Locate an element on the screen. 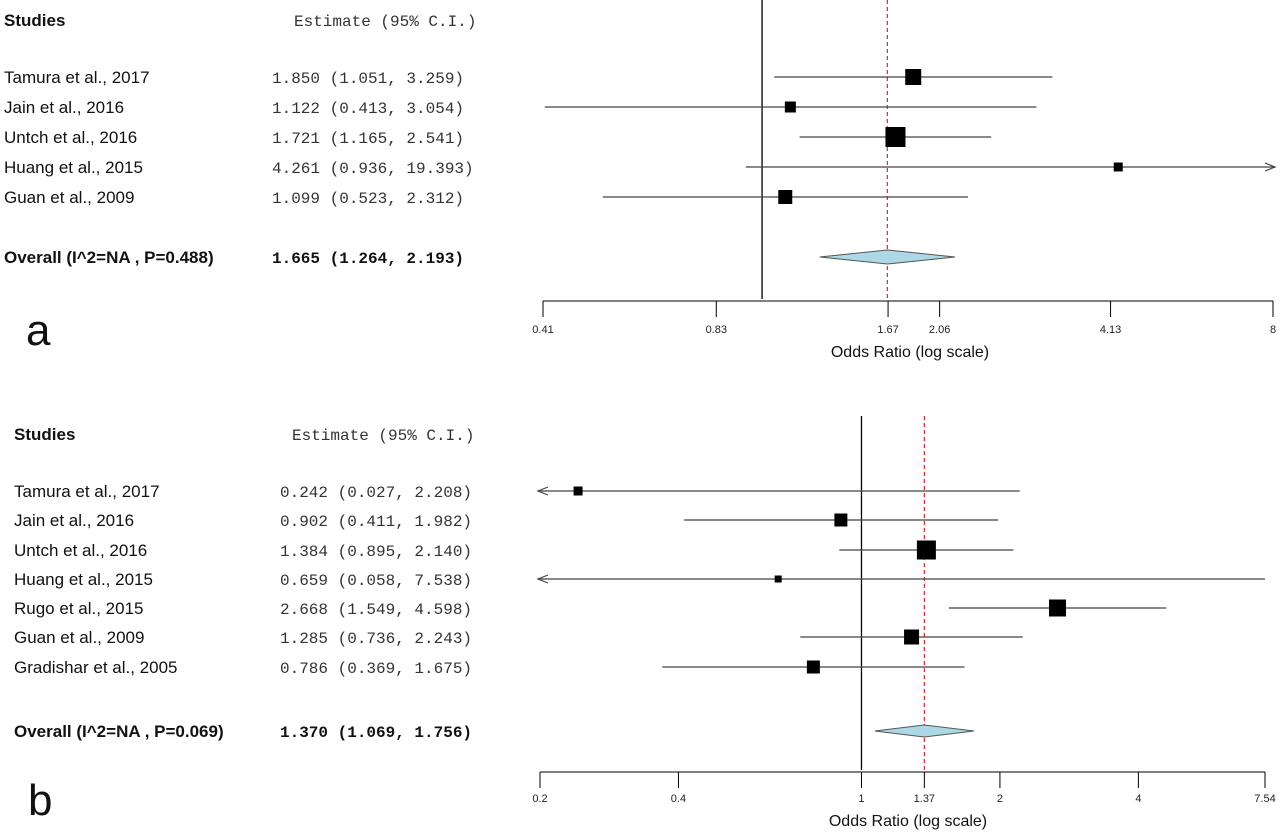 This screenshot has height=835, width=1280. x-axis-tick-label: 1.67 is located at coordinates (887, 330).